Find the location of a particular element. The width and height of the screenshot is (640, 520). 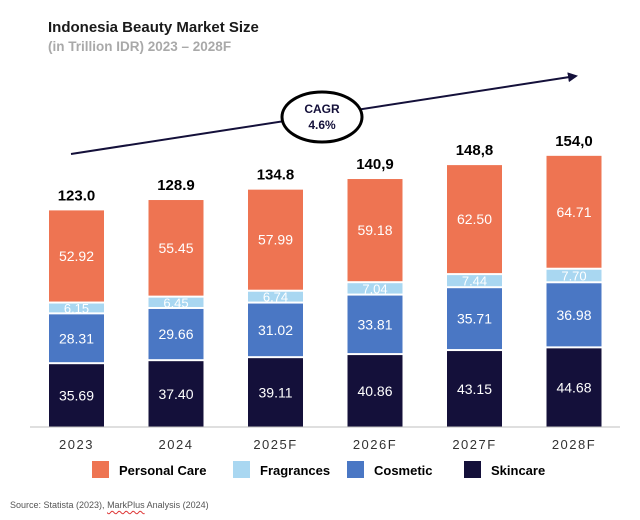

total-label-2023: 123.0 is located at coordinates (77, 195).